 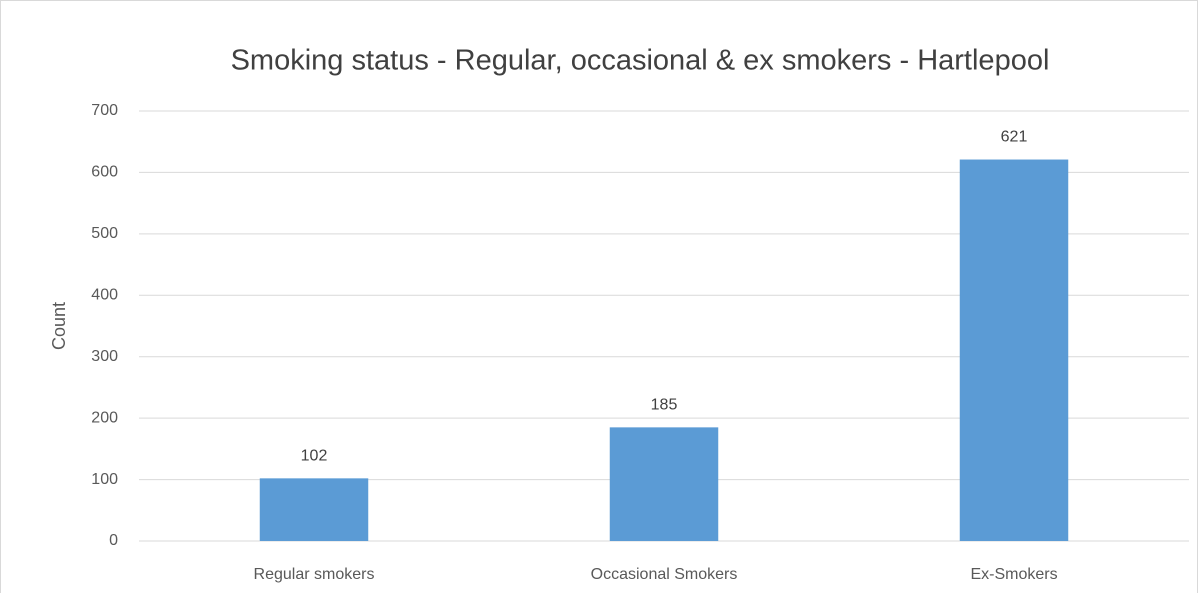 What do you see at coordinates (314, 456) in the screenshot?
I see `data-label: 102` at bounding box center [314, 456].